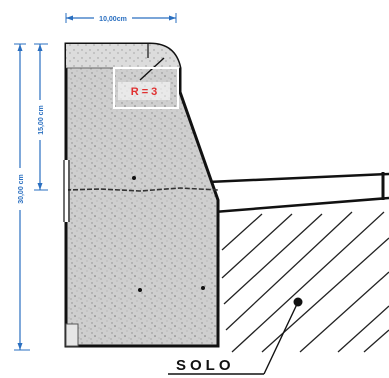 The height and width of the screenshot is (378, 389). Describe the element at coordinates (113, 19) in the screenshot. I see `top-width-label: 10,00cm` at that location.